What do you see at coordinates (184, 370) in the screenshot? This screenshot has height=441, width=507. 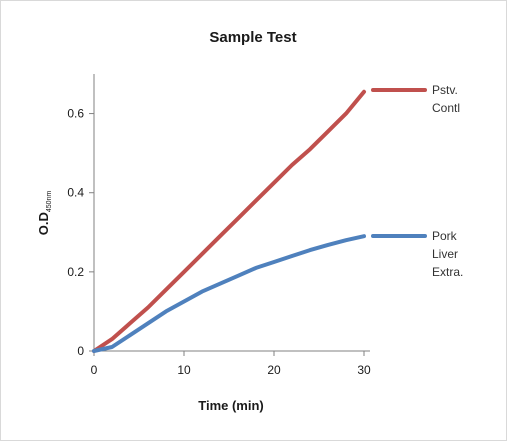 I see `x-tick-label: 10` at bounding box center [184, 370].